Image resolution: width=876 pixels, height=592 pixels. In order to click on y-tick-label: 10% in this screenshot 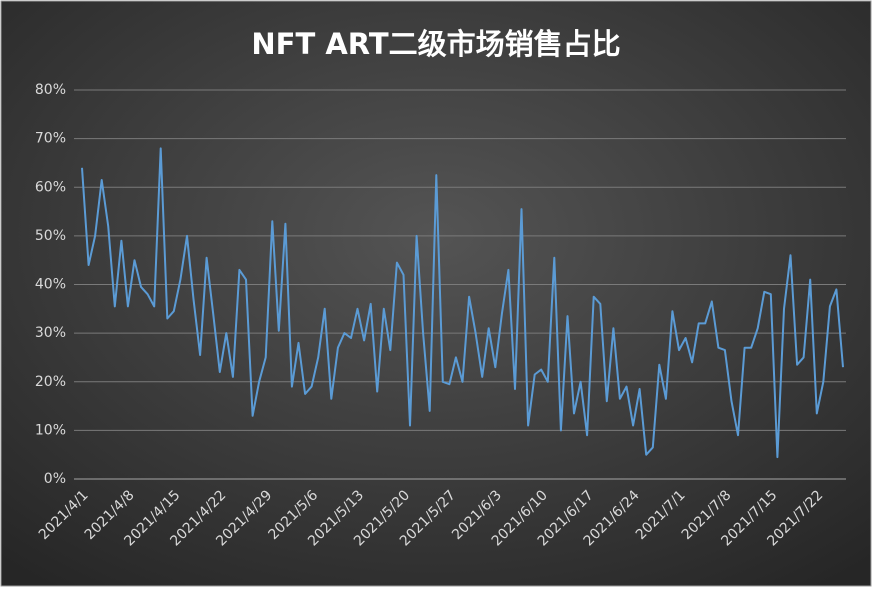, I will do `click(50, 430)`.